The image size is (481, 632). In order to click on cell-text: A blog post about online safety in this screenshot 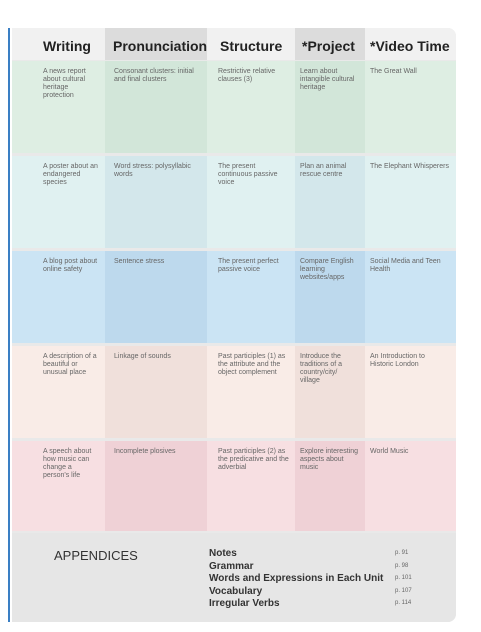, I will do `click(70, 265)`.